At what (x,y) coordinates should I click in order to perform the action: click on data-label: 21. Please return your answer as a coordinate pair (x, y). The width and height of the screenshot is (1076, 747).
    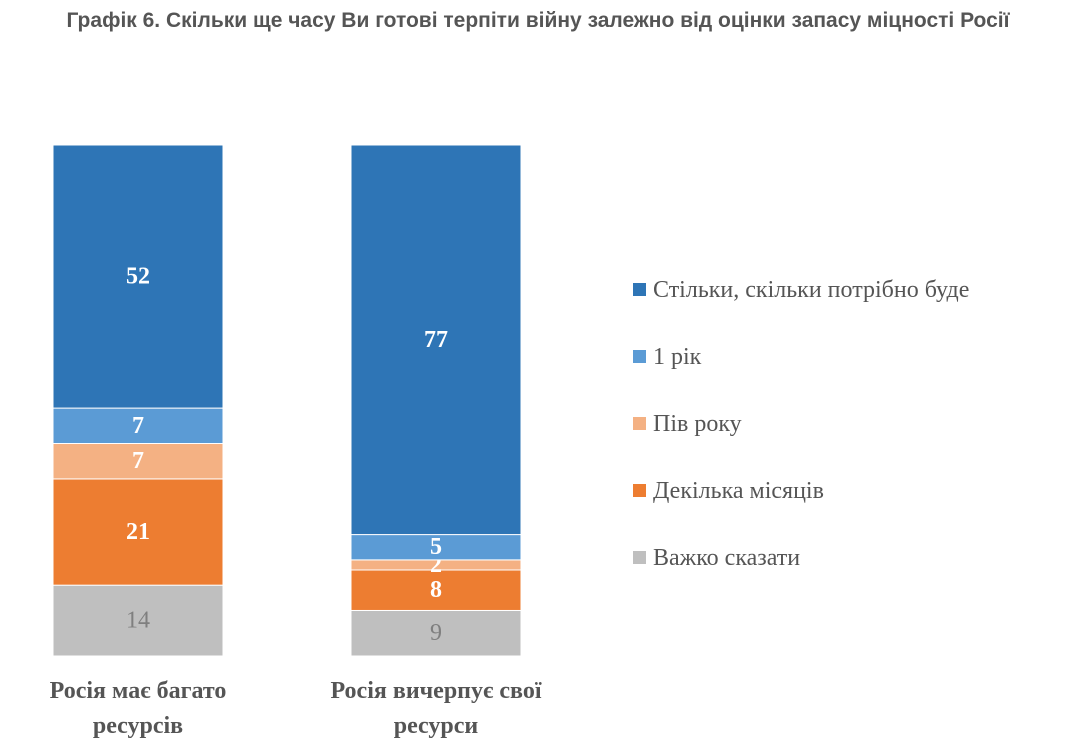
    Looking at the image, I should click on (138, 532).